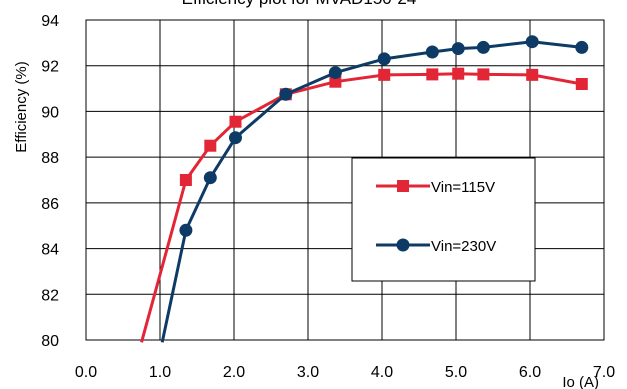 This screenshot has width=627, height=389. What do you see at coordinates (50, 67) in the screenshot?
I see `y-tick-label: 92` at bounding box center [50, 67].